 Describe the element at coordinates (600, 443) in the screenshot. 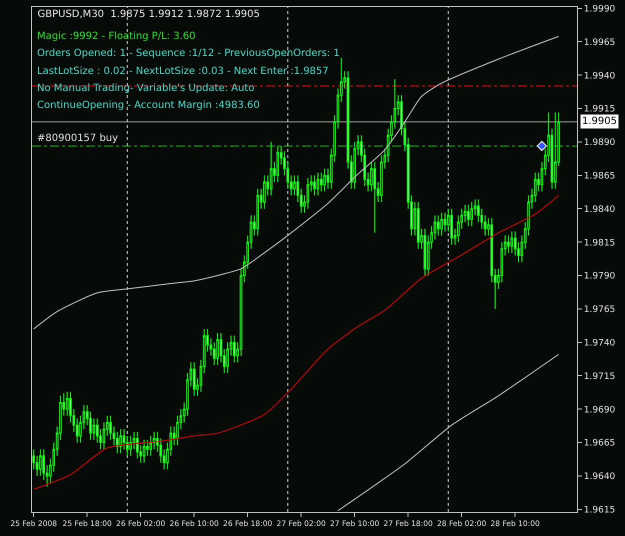

I see `y-tick-label: 1.9665` at that location.